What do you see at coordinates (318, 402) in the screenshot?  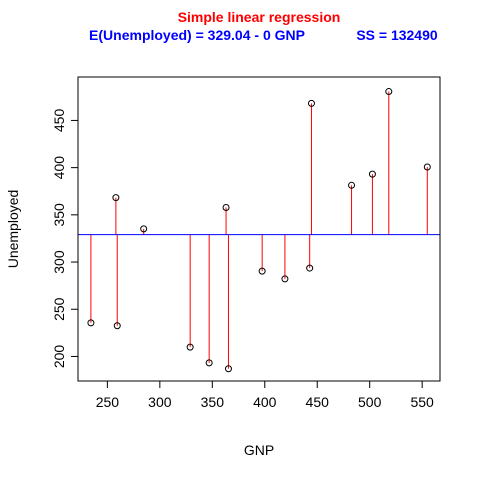 I see `x-tick-label: 450` at bounding box center [318, 402].